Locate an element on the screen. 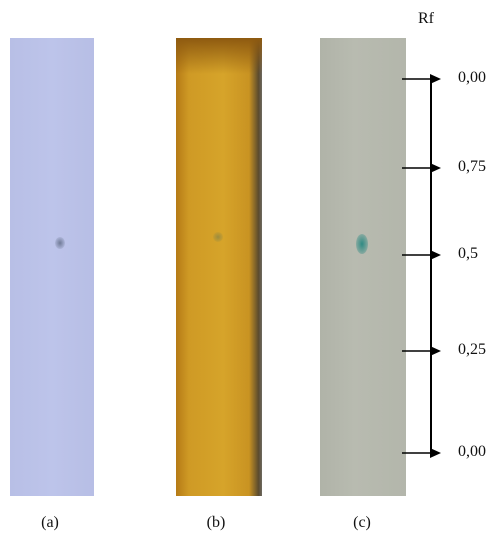  tlc-plate-a is located at coordinates (52, 267).